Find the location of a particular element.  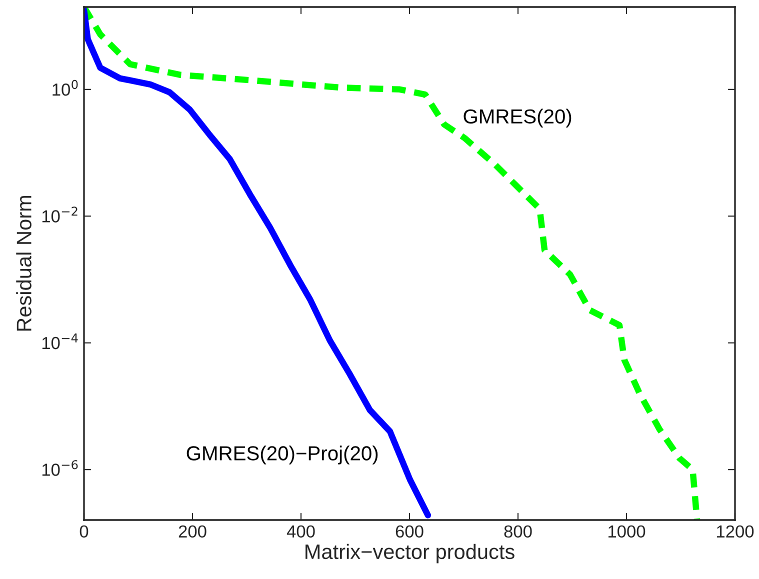

x-tick-label: 400 is located at coordinates (300, 531).